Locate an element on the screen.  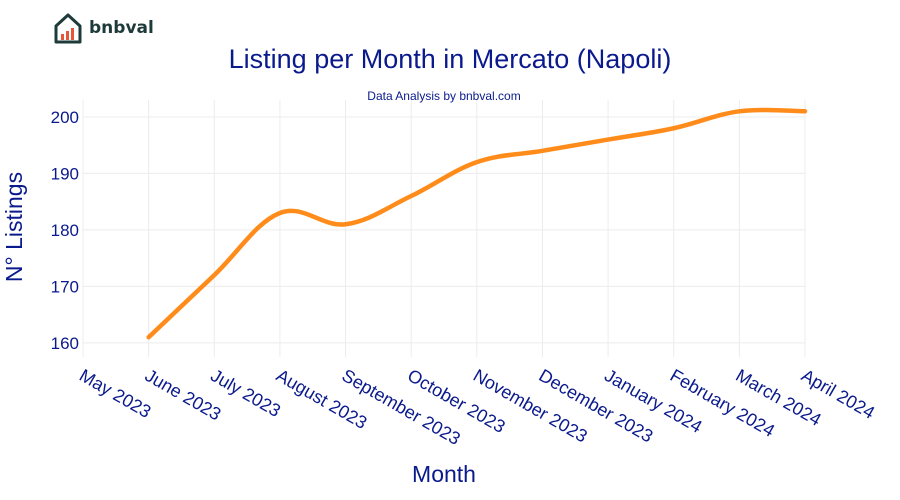
brand-name: bnbval is located at coordinates (121, 28).